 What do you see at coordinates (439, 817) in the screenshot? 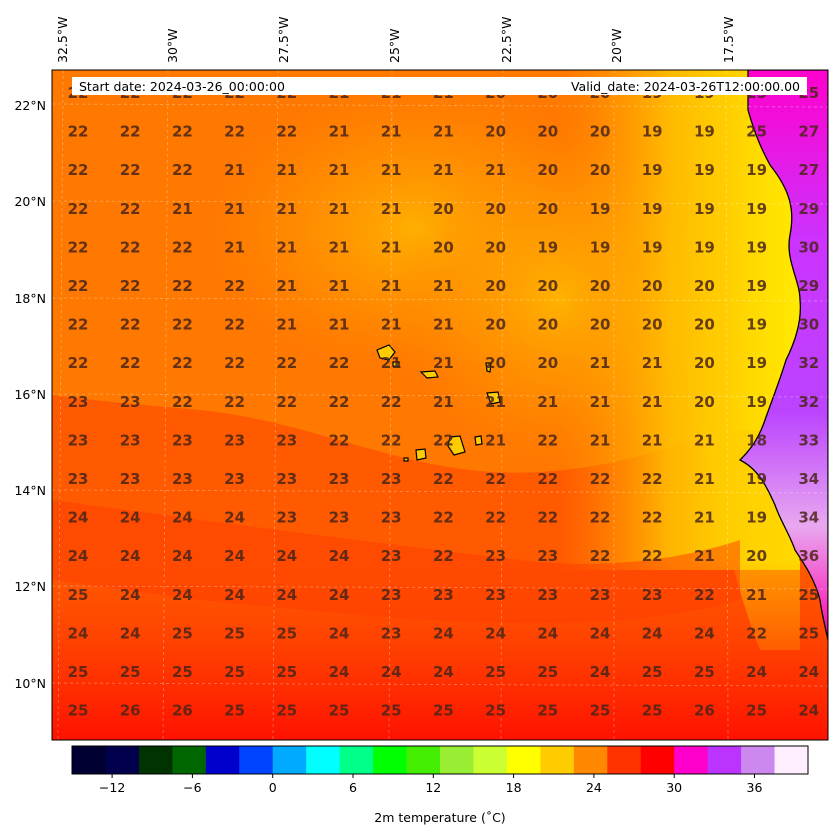
I see `colorbar-label: 2m temperature (˚C)` at bounding box center [439, 817].